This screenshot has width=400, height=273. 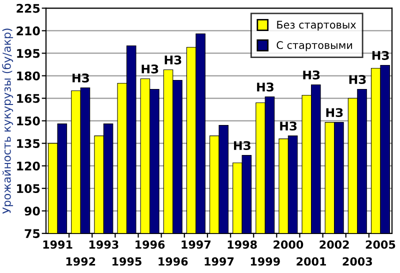 What do you see at coordinates (32, 233) in the screenshot?
I see `y-tick-label: 75` at bounding box center [32, 233].